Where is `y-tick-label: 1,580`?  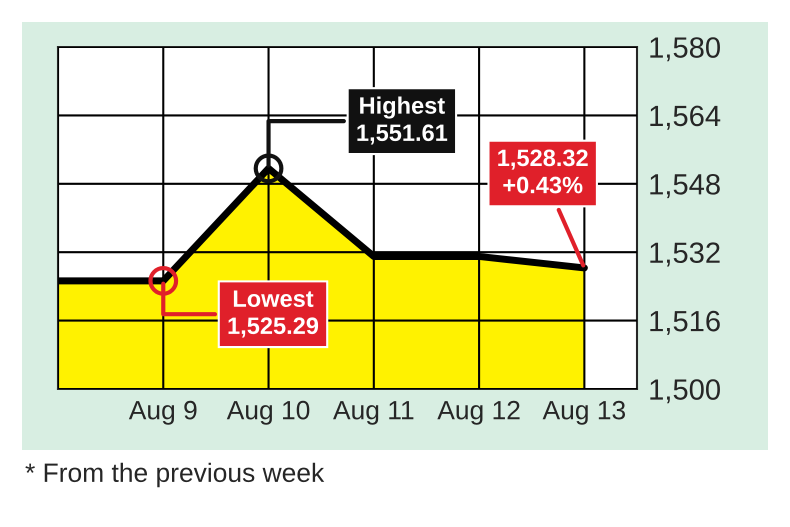
y-tick-label: 1,580 is located at coordinates (685, 49).